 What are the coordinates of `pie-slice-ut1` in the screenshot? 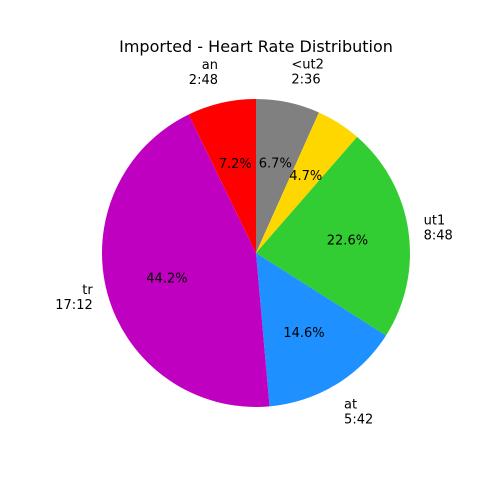 It's located at (333, 236).